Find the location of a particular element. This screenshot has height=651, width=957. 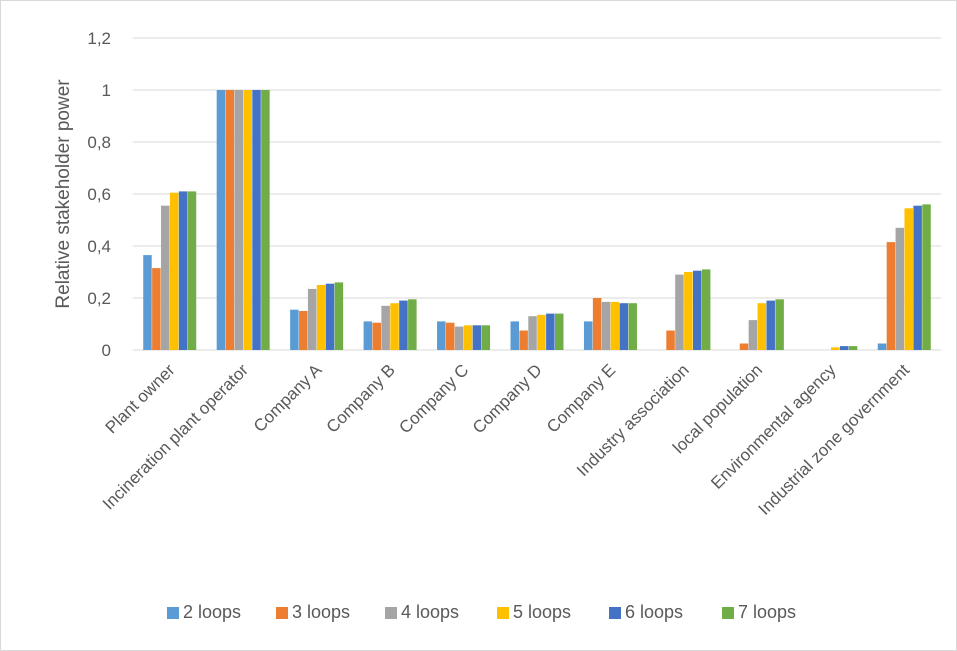

y-tick-label: 1 is located at coordinates (106, 90).